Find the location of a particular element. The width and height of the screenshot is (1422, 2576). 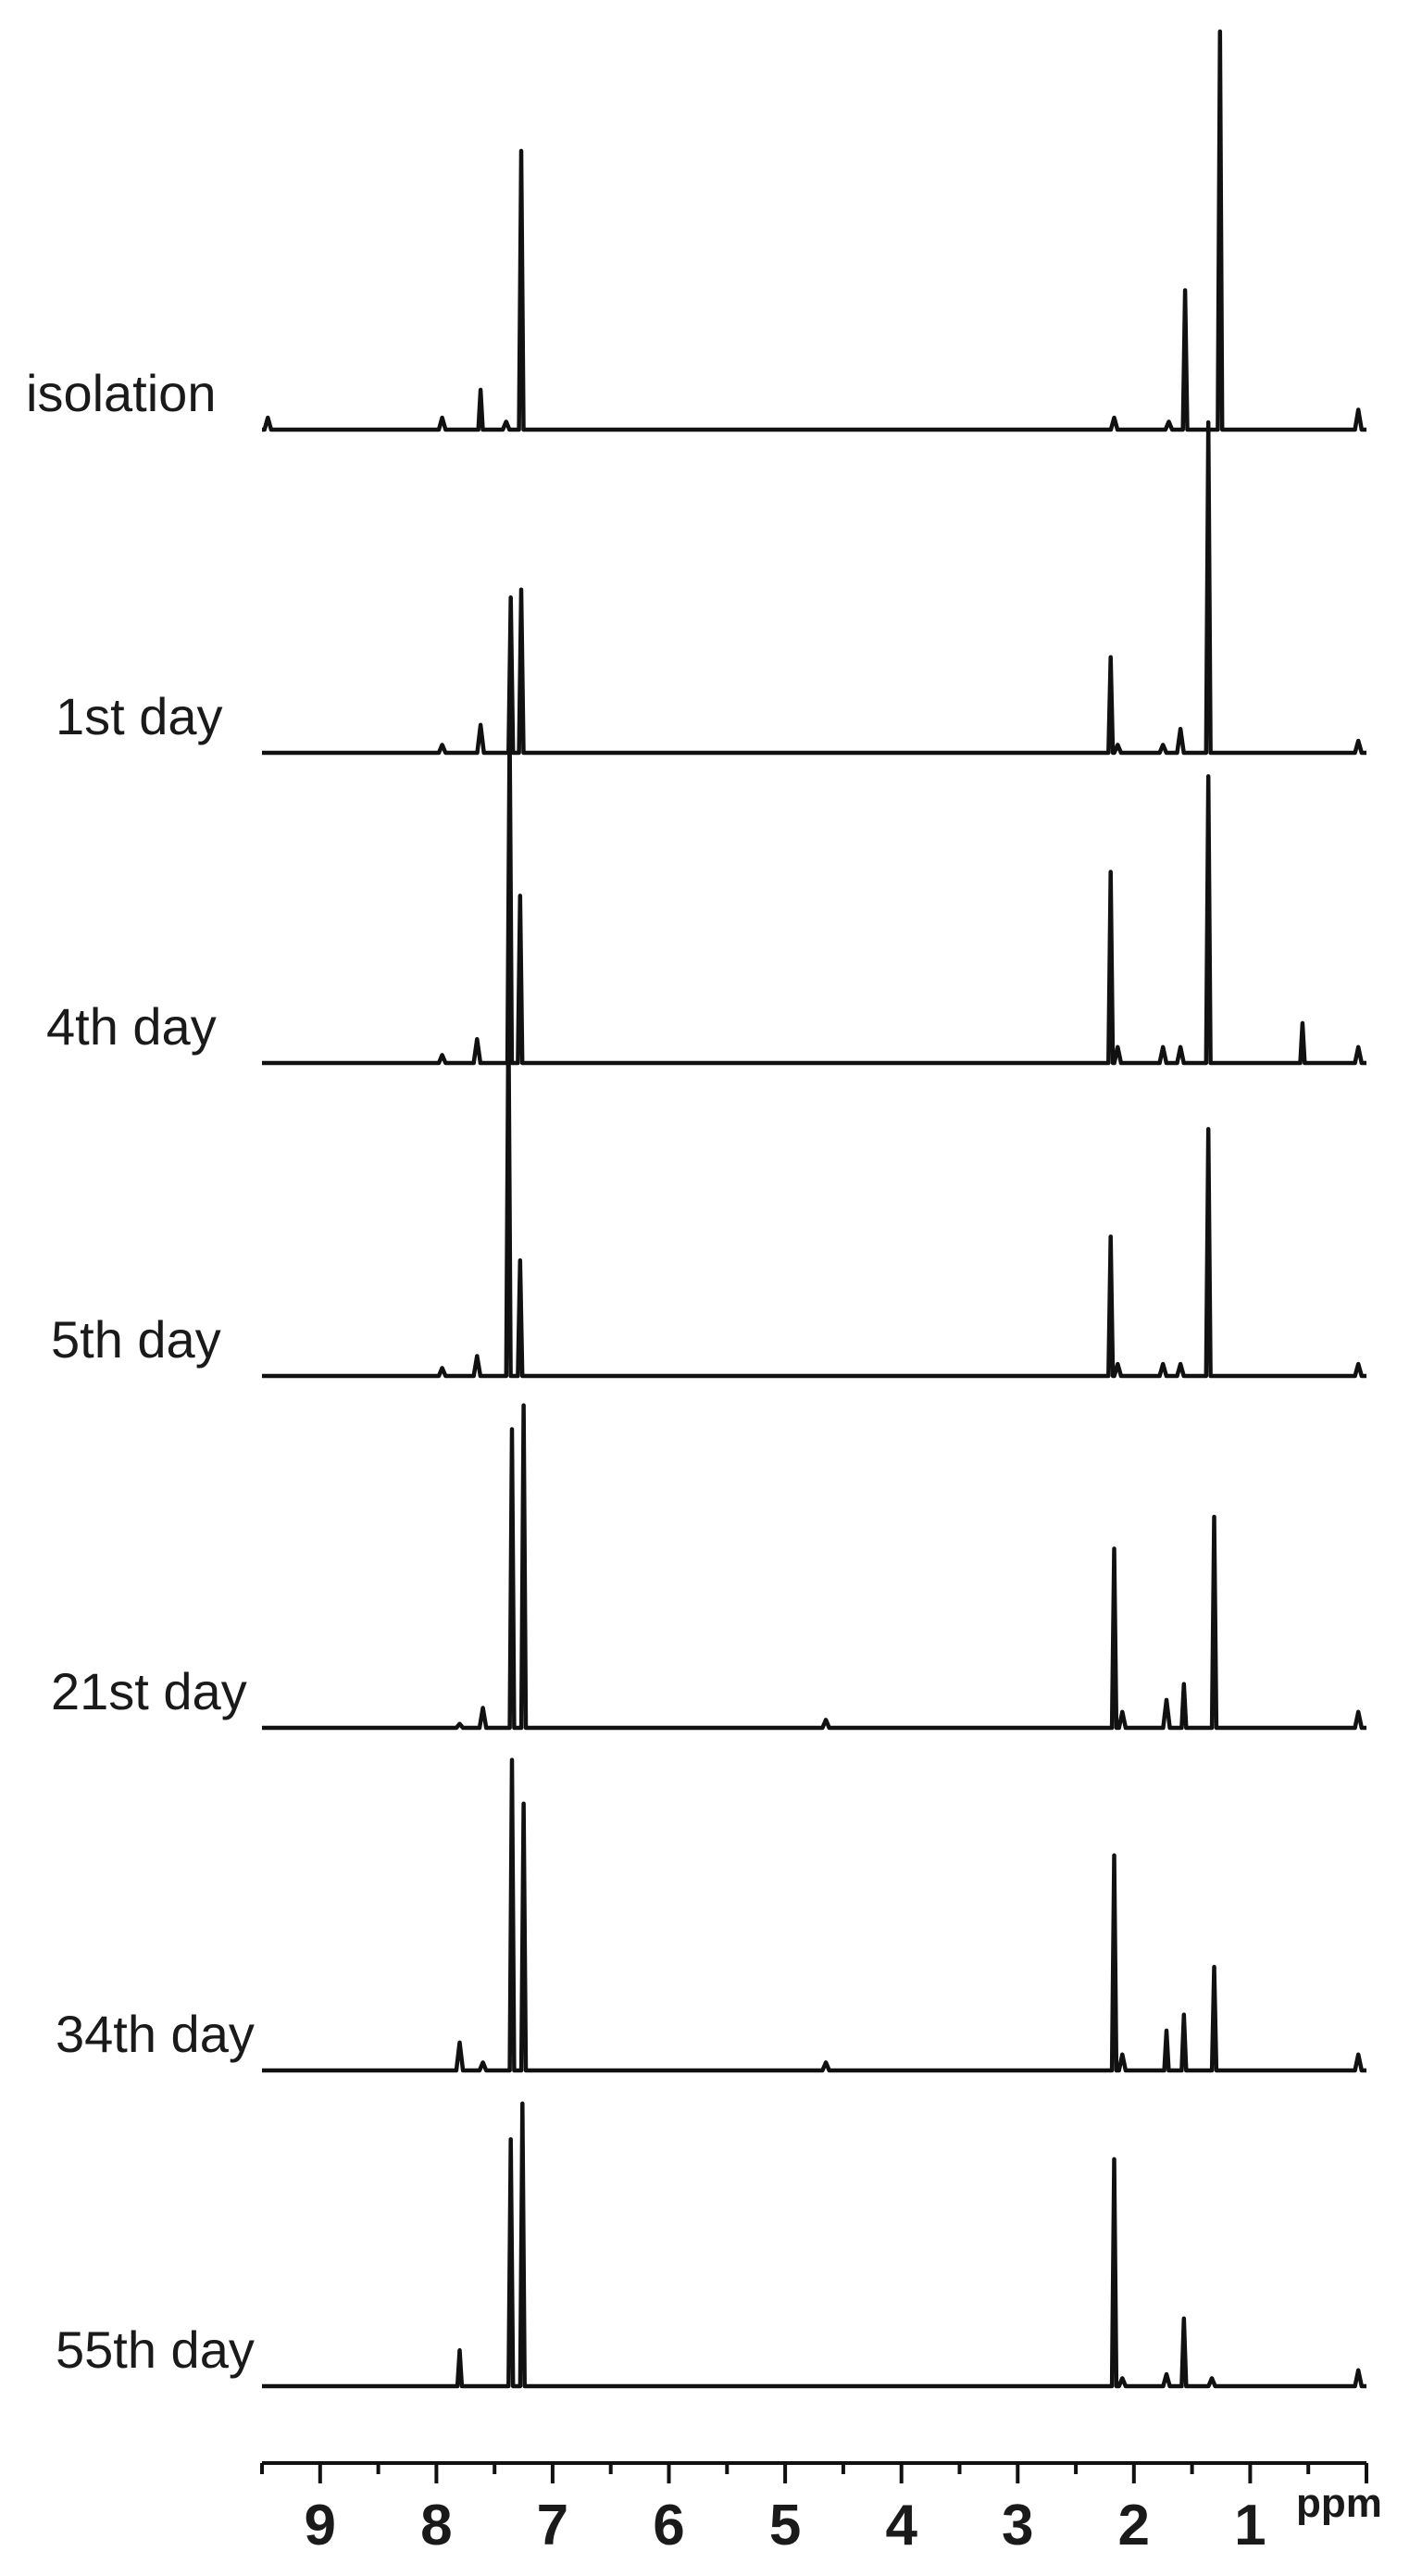

trace-5th-day is located at coordinates (814, 1193).